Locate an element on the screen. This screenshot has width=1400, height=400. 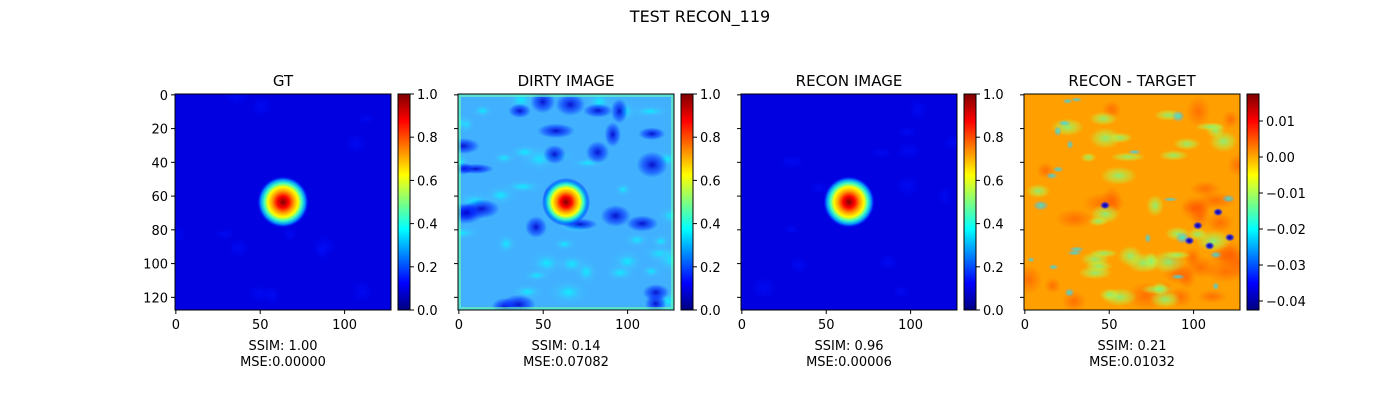
y-tick-label: 120 is located at coordinates (155, 298).